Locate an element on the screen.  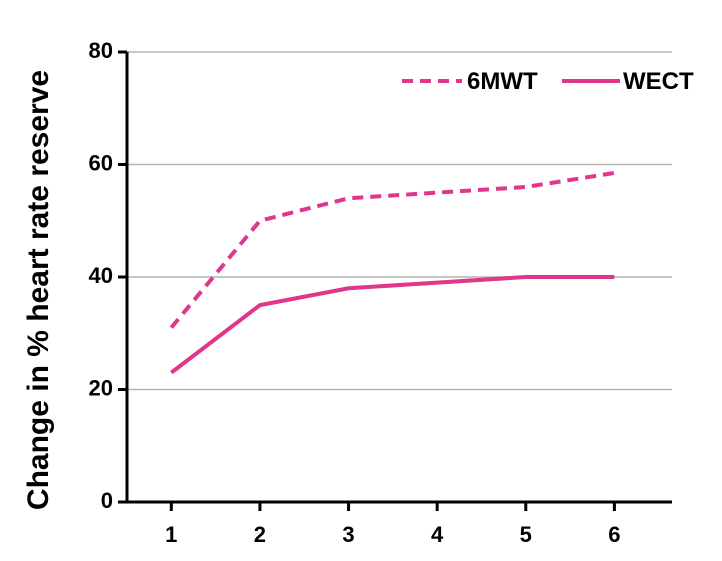
x-tick-label-5: 5 is located at coordinates (526, 534).